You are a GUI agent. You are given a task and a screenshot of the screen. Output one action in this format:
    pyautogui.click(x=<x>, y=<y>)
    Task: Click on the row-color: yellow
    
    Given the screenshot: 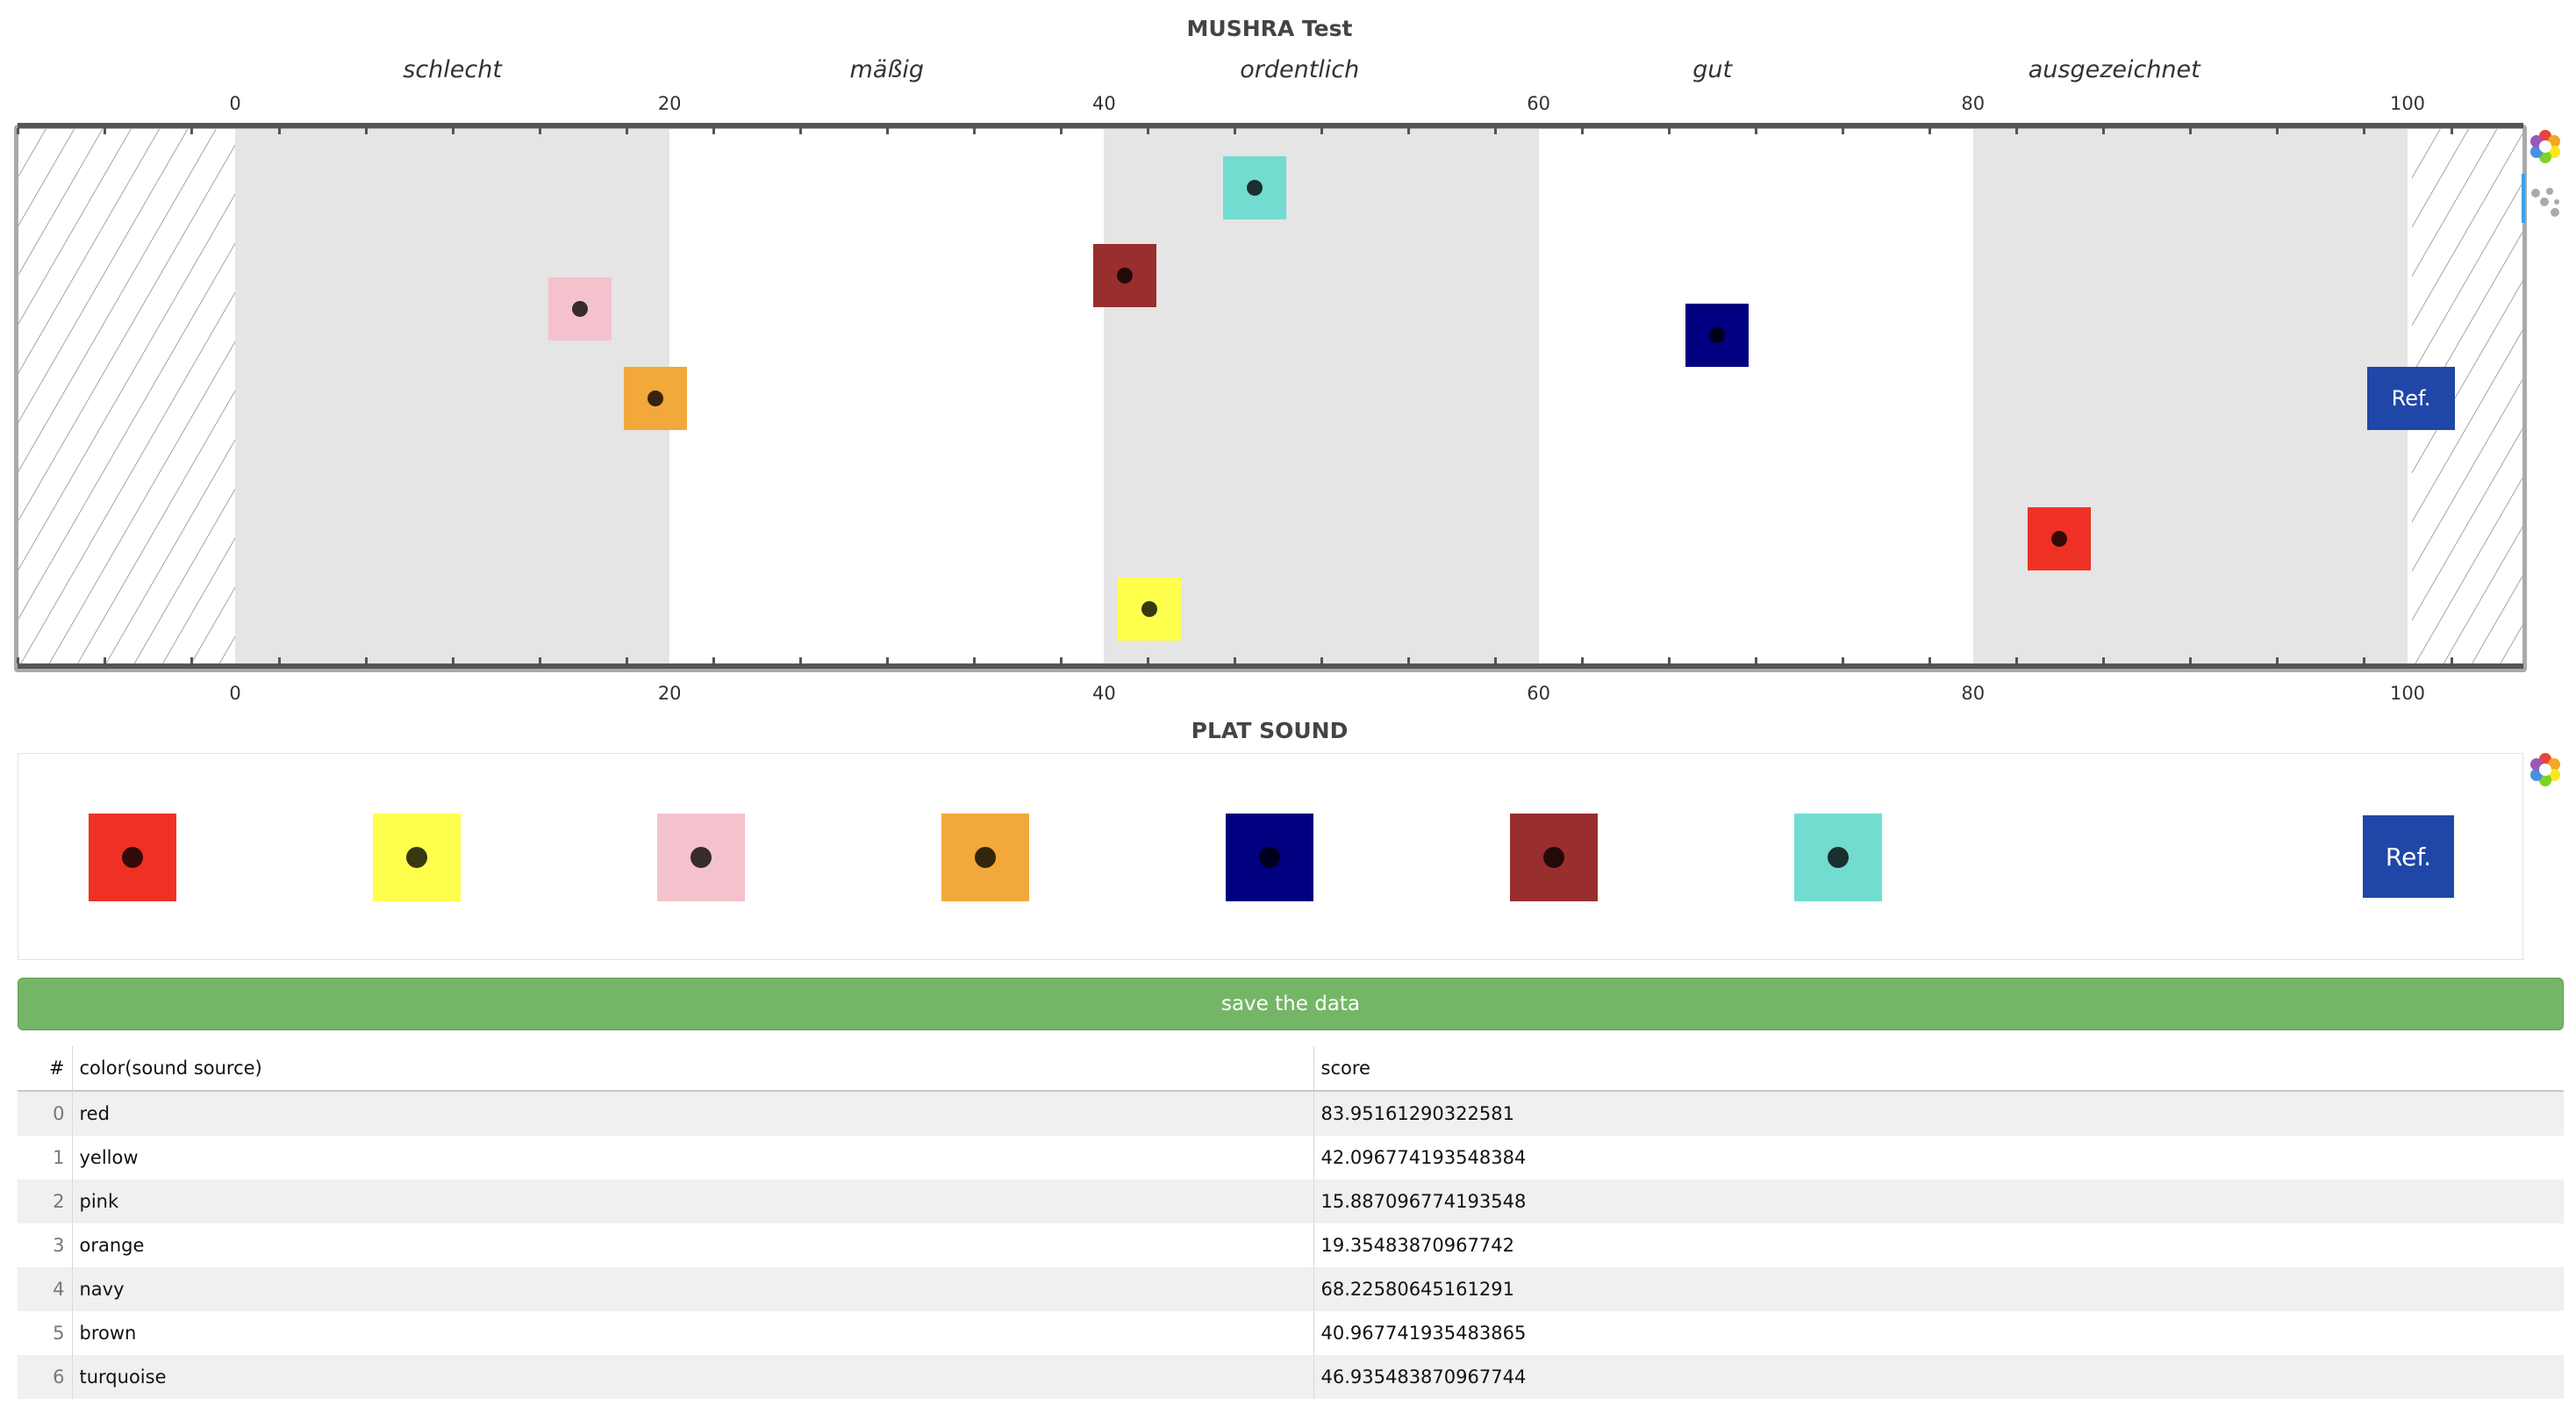 What is the action you would take?
    pyautogui.click(x=693, y=1158)
    